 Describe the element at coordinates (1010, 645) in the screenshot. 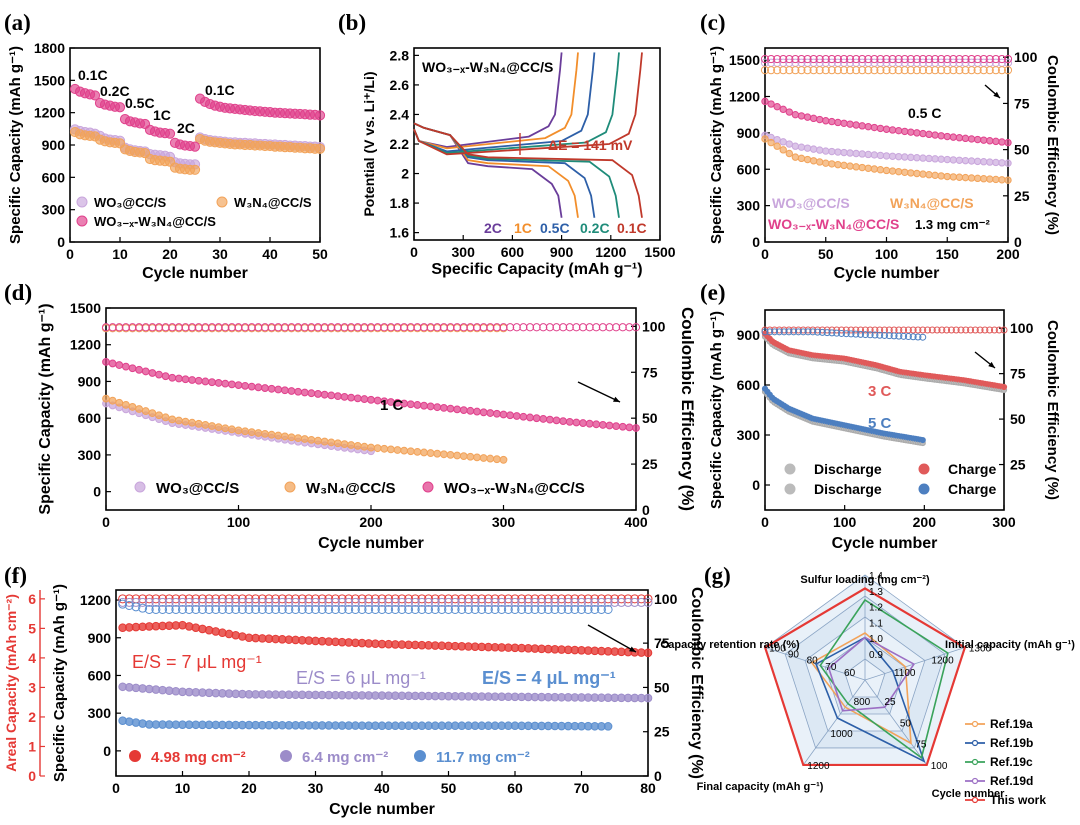

I see `radar-axis-label: Initial capacity (mAh g⁻¹)` at that location.